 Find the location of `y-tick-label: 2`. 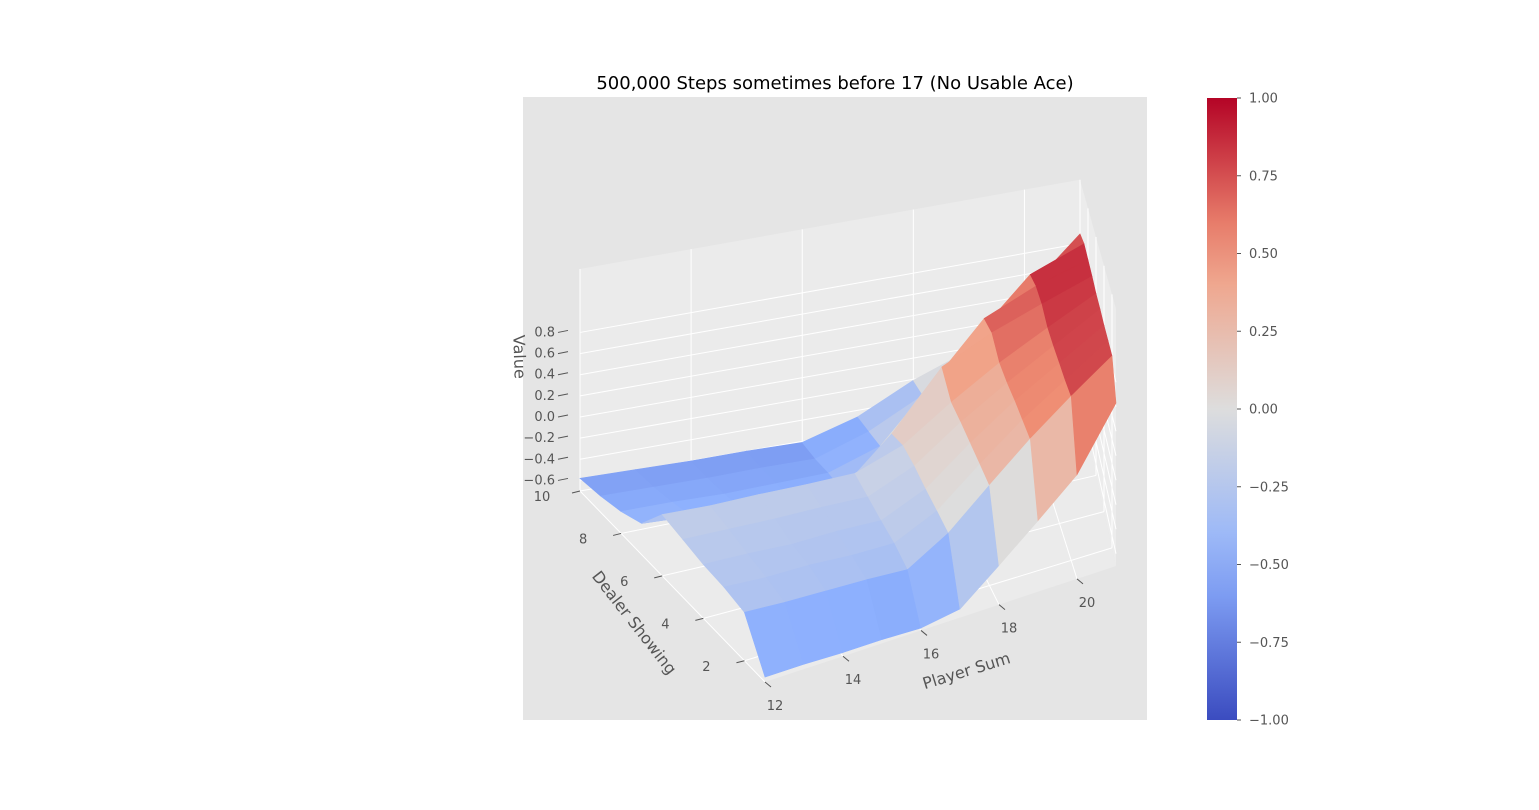

y-tick-label: 2 is located at coordinates (706, 667).